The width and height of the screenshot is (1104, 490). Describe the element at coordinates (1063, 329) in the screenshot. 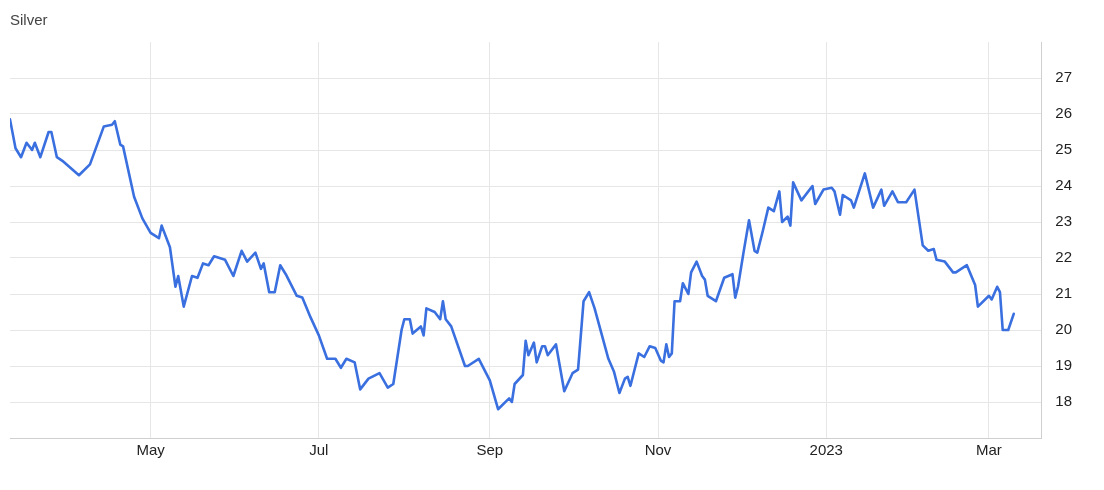

I see `y-tick-label: 20` at that location.